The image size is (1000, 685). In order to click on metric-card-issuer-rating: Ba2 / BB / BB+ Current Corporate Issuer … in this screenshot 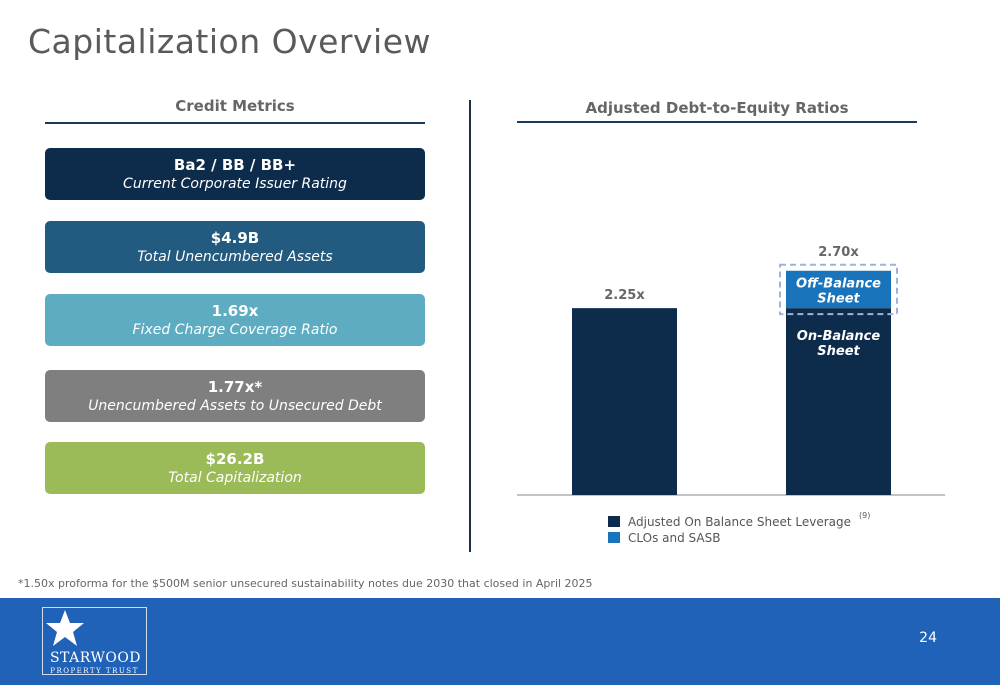, I will do `click(235, 174)`.